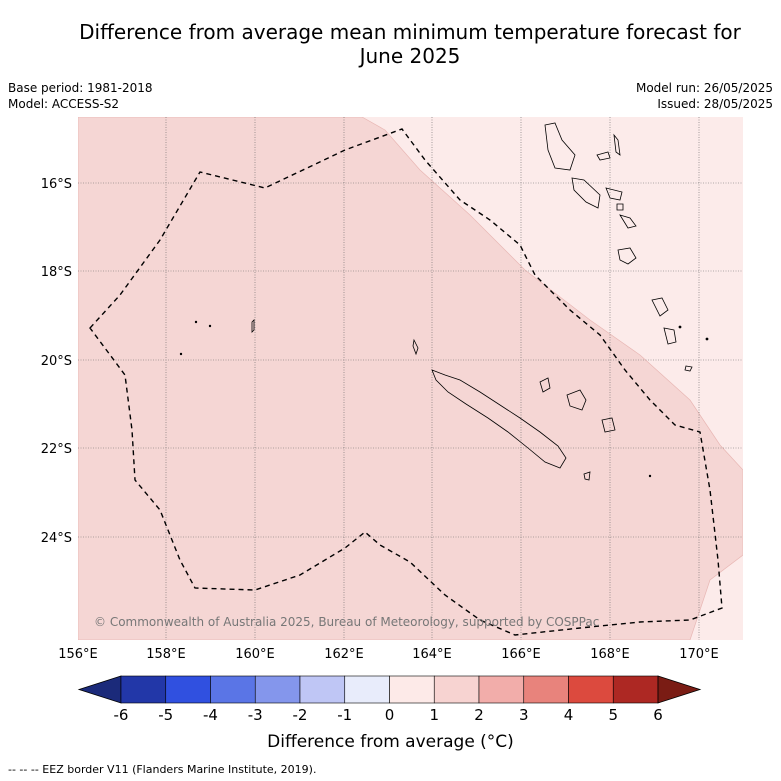 This screenshot has height=781, width=781. Describe the element at coordinates (415, 347) in the screenshot. I see `belep-islands` at that location.